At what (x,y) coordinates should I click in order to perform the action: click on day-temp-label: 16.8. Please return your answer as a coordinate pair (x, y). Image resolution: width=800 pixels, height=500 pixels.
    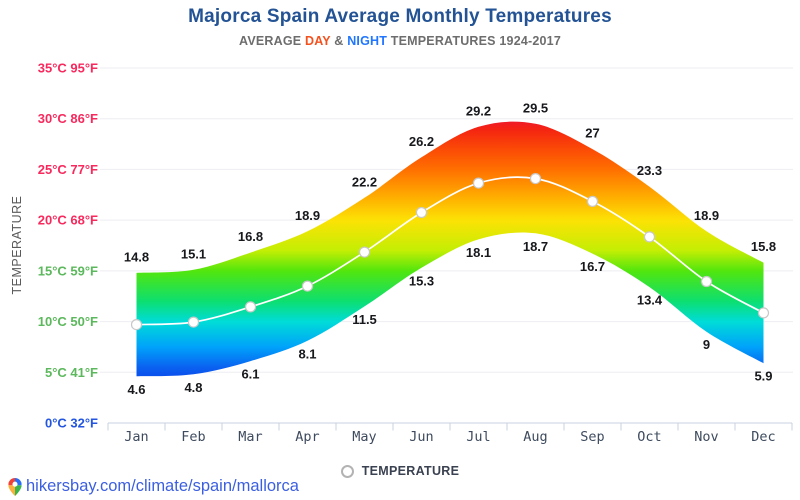
    Looking at the image, I should click on (250, 236).